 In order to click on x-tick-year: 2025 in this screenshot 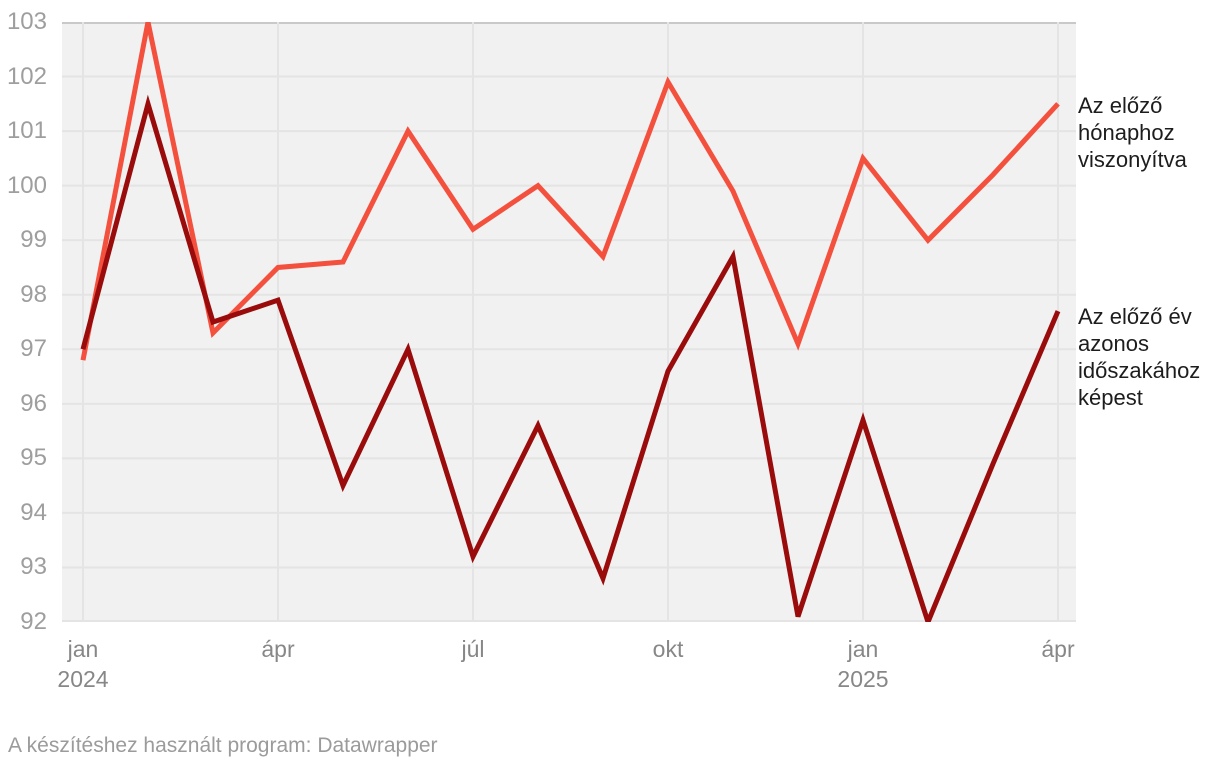, I will do `click(863, 679)`.